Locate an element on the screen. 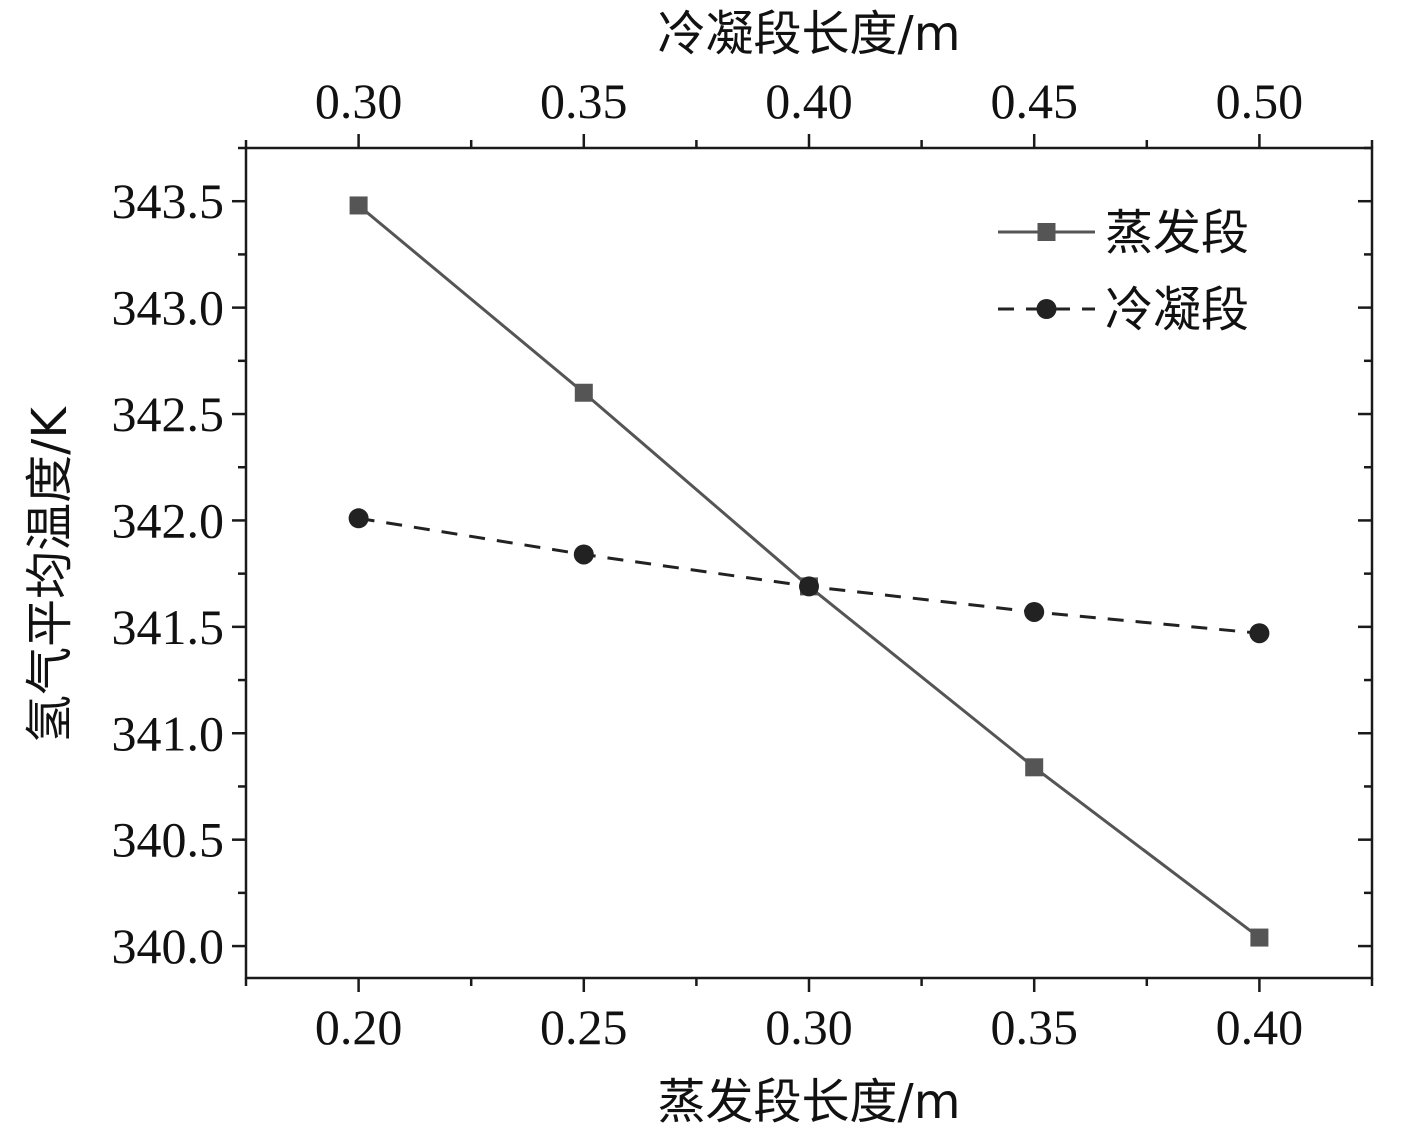  x2-axis-title: 冷凝段长度/m is located at coordinates (809, 34).